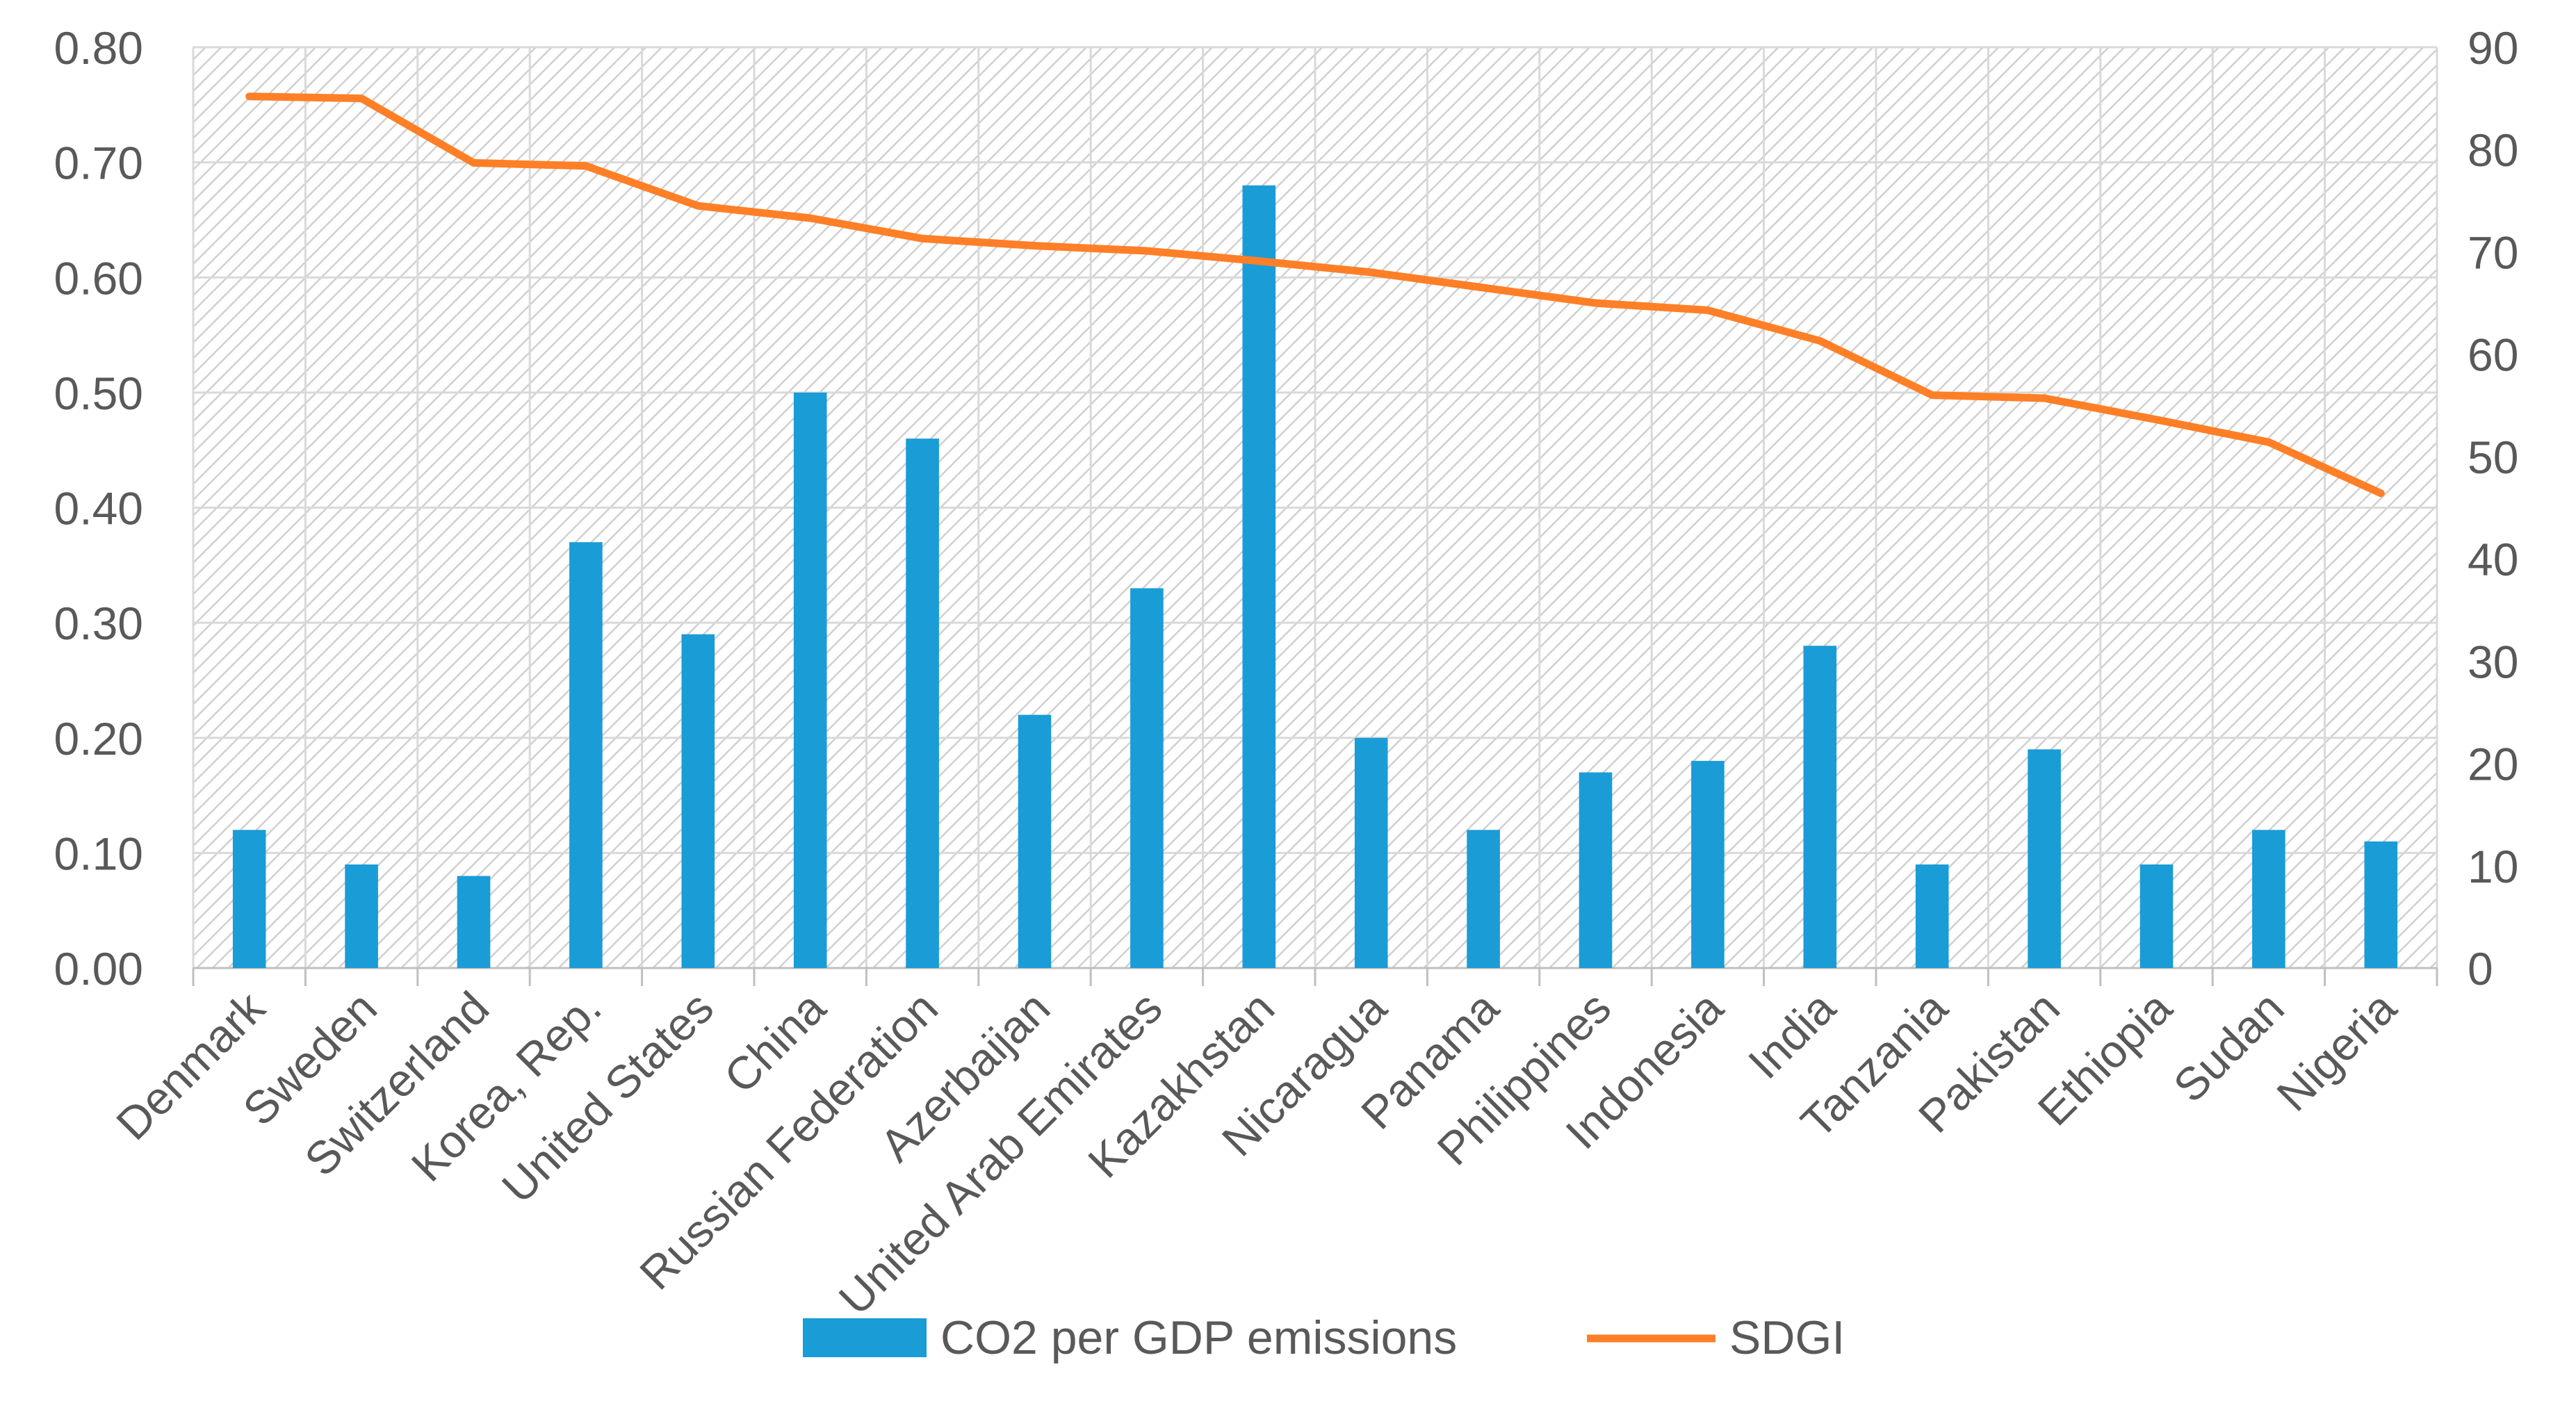  Describe the element at coordinates (2493, 48) in the screenshot. I see `right-axis-tick-label: 90` at that location.